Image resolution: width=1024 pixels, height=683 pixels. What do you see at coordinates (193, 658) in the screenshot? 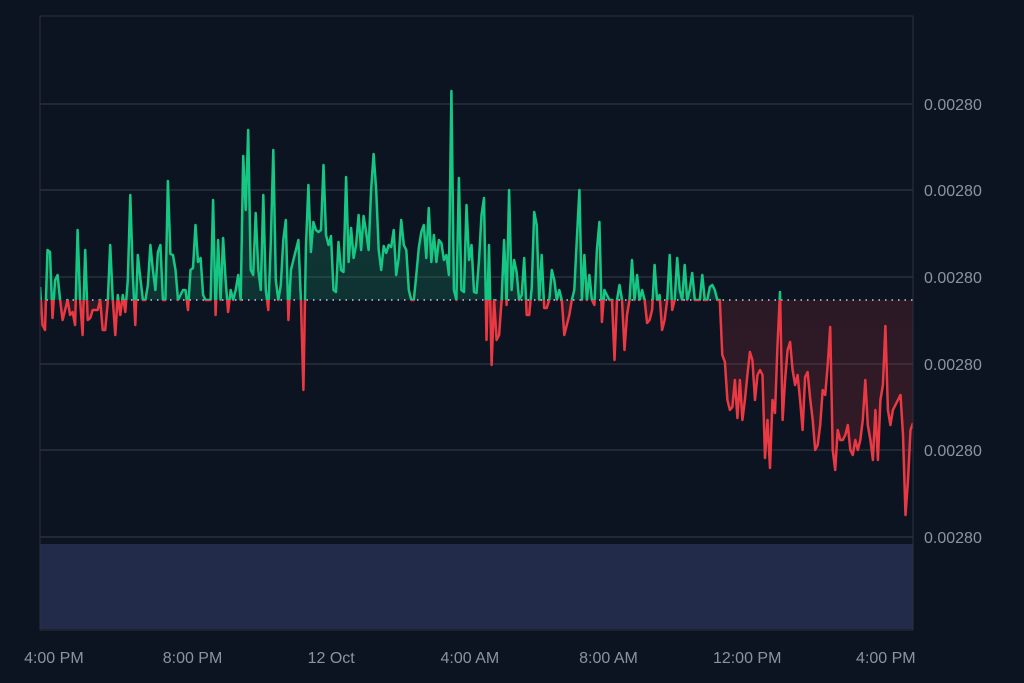
I see `x-tick-label: 8:00 PM` at bounding box center [193, 658].